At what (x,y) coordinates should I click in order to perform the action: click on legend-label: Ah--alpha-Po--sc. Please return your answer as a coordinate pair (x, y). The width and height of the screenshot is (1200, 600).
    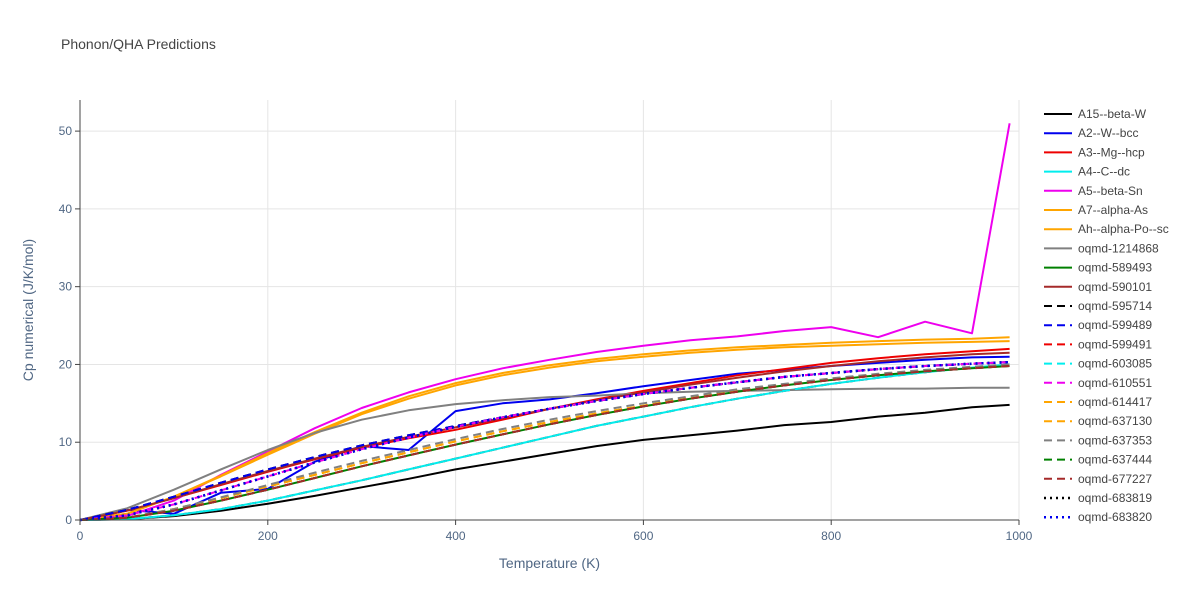
    Looking at the image, I should click on (1123, 229).